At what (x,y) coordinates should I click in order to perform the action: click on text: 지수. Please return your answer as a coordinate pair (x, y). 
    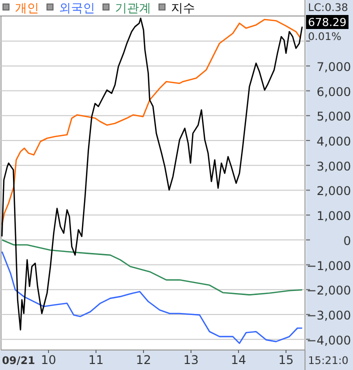
    Looking at the image, I should click on (183, 8).